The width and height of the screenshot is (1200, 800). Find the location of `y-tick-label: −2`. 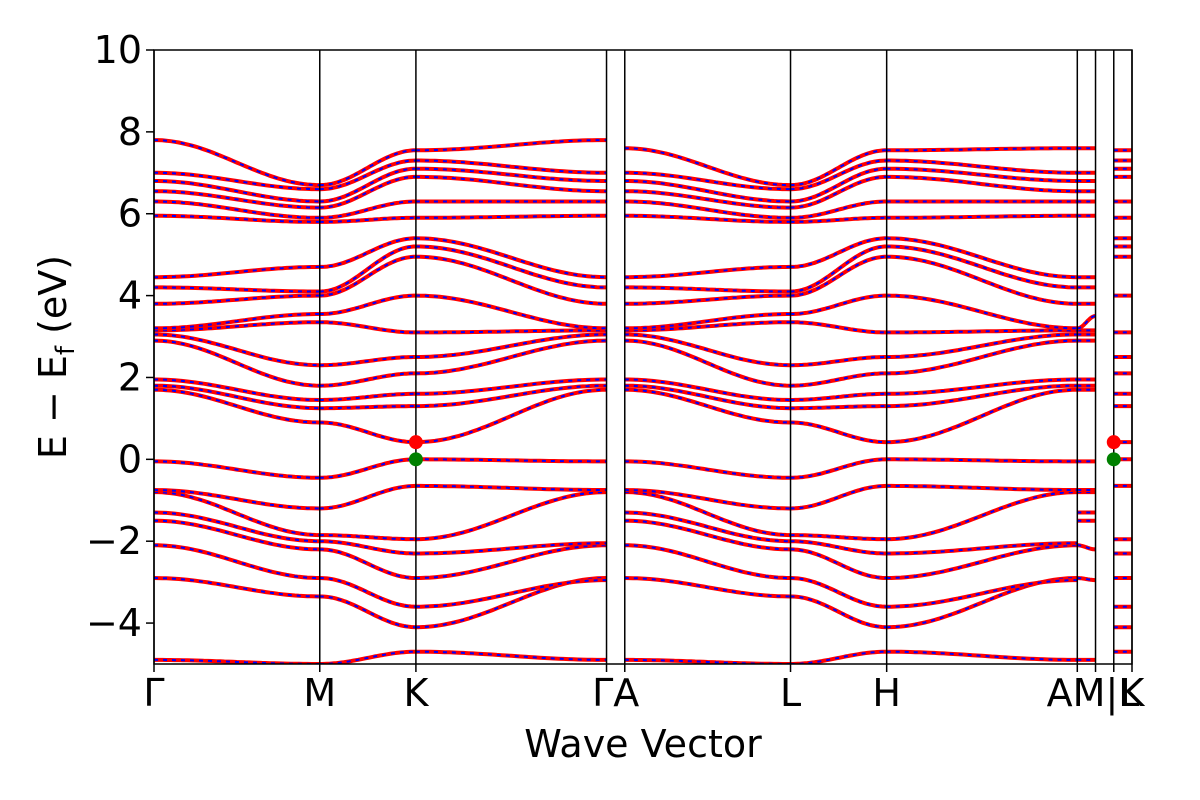

y-tick-label: −2 is located at coordinates (114, 541).